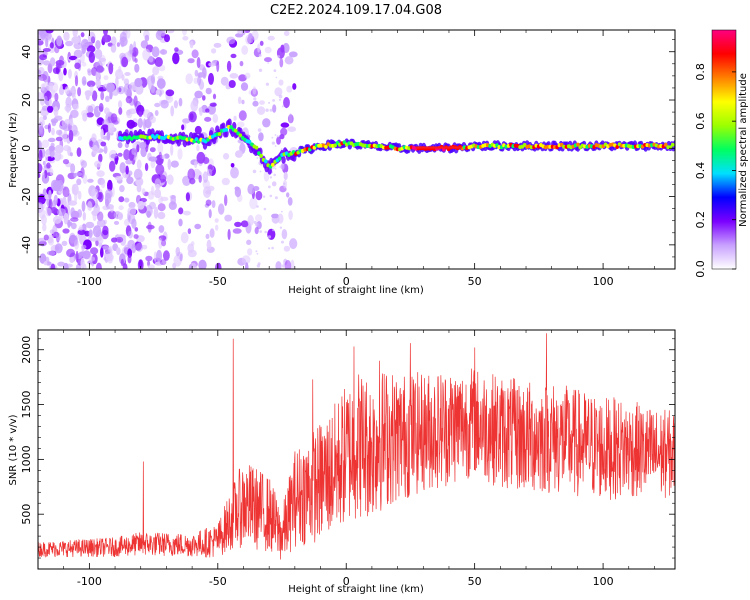  What do you see at coordinates (346, 281) in the screenshot?
I see `x-tick-label: 0` at bounding box center [346, 281].